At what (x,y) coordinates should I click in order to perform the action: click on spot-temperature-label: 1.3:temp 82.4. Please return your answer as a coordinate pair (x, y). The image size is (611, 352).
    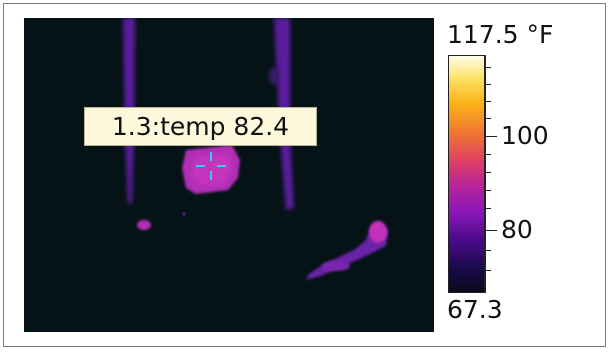
    Looking at the image, I should click on (200, 126).